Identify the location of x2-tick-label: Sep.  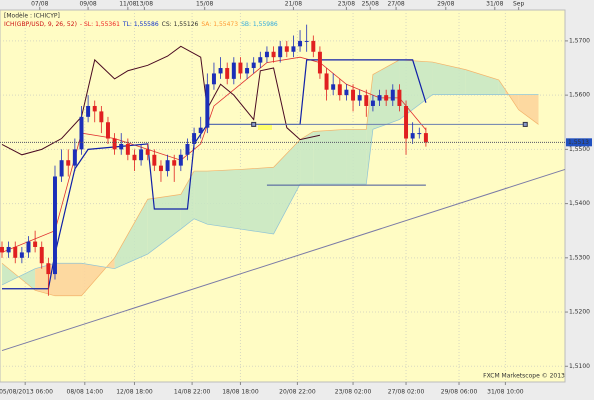
(519, 4).